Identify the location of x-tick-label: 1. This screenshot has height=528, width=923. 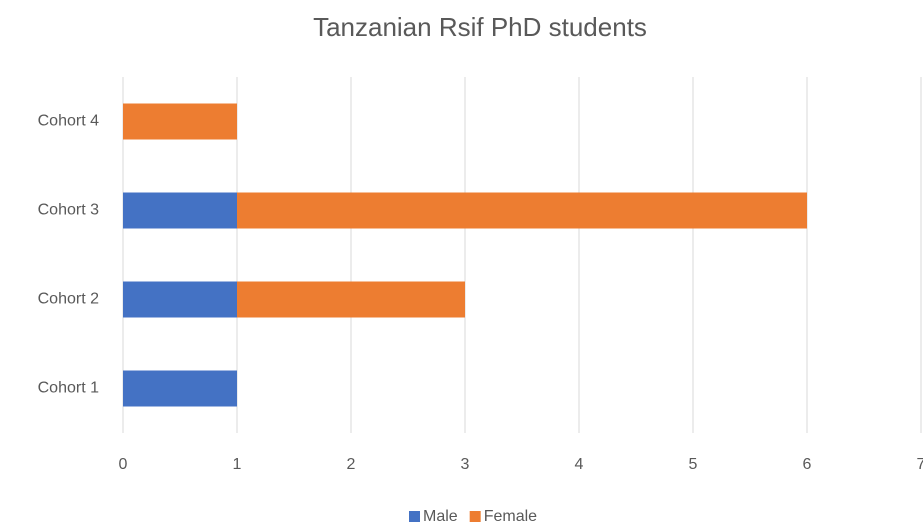
(237, 464).